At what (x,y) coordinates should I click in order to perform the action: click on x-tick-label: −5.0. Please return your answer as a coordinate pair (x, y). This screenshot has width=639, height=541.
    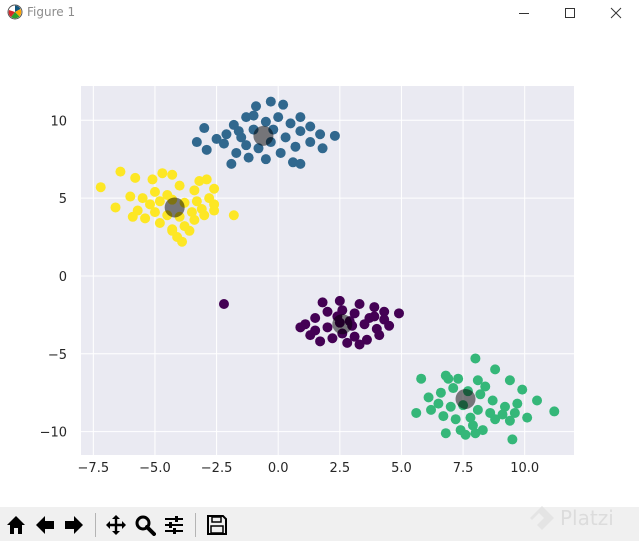
    Looking at the image, I should click on (155, 468).